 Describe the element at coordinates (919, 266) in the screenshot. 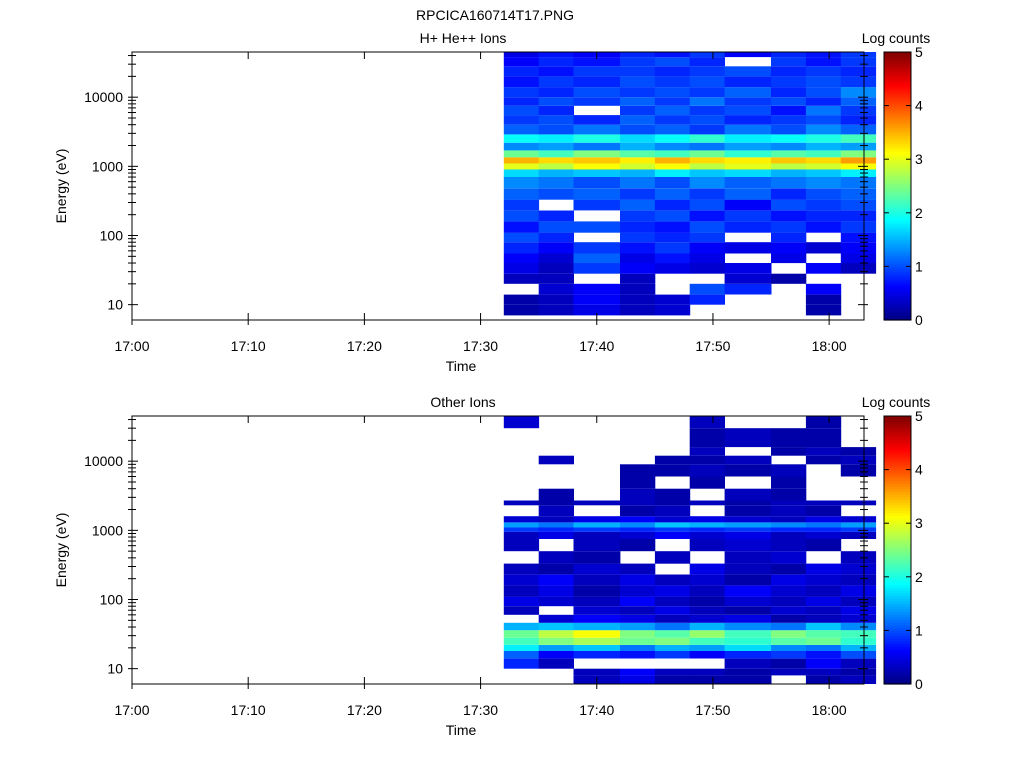

I see `colorbar-tick-label: 1` at that location.